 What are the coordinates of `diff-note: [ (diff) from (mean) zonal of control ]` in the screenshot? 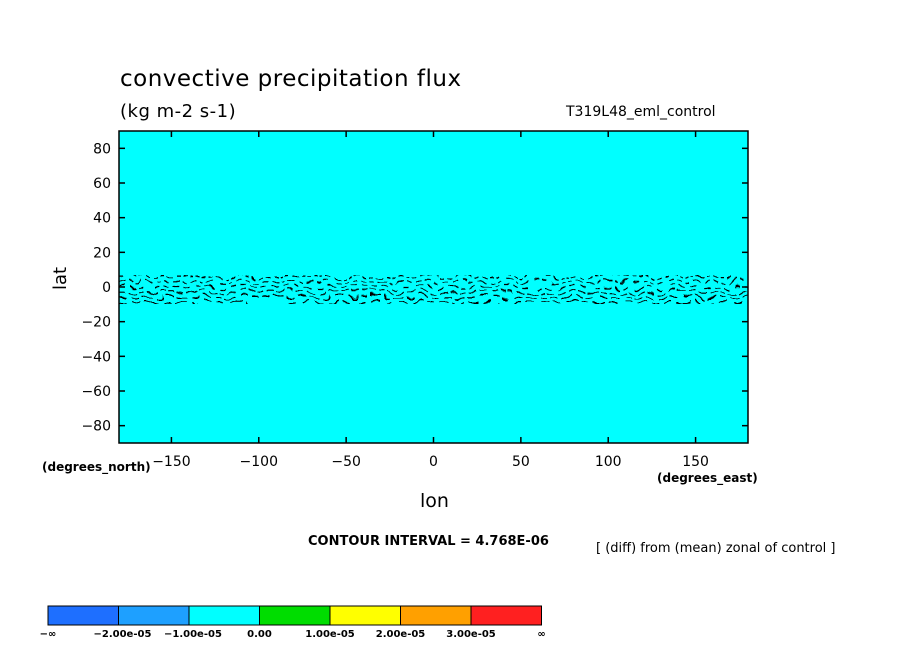 It's located at (716, 548).